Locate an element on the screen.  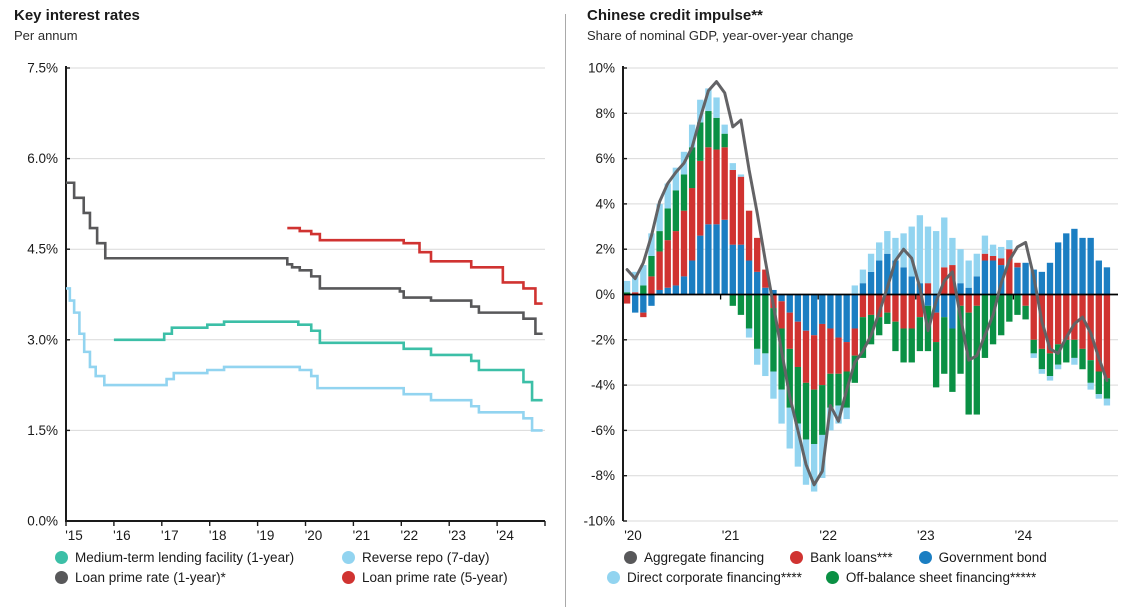
y-axis-label: 3.0% is located at coordinates (42, 339).